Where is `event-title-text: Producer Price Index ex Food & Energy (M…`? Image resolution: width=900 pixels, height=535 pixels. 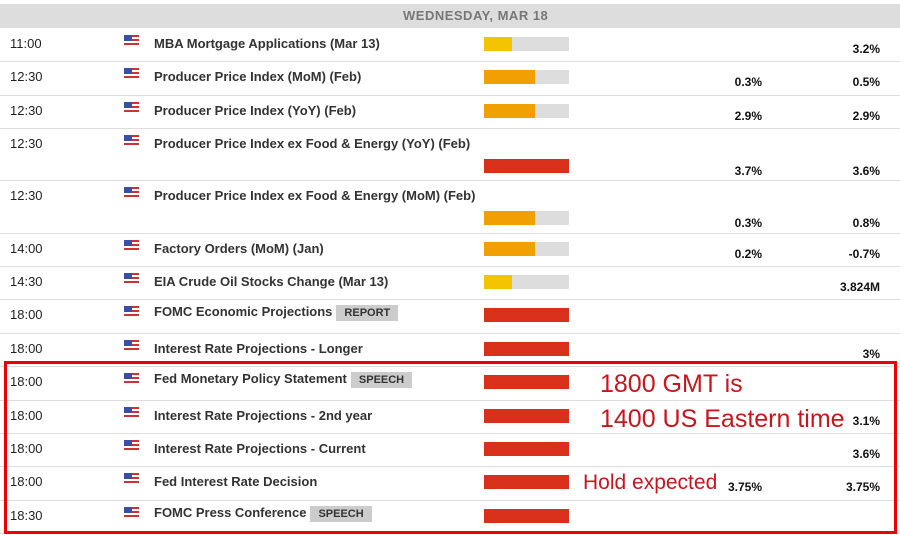
event-title-text: Producer Price Index ex Food & Energy (M… is located at coordinates (315, 195).